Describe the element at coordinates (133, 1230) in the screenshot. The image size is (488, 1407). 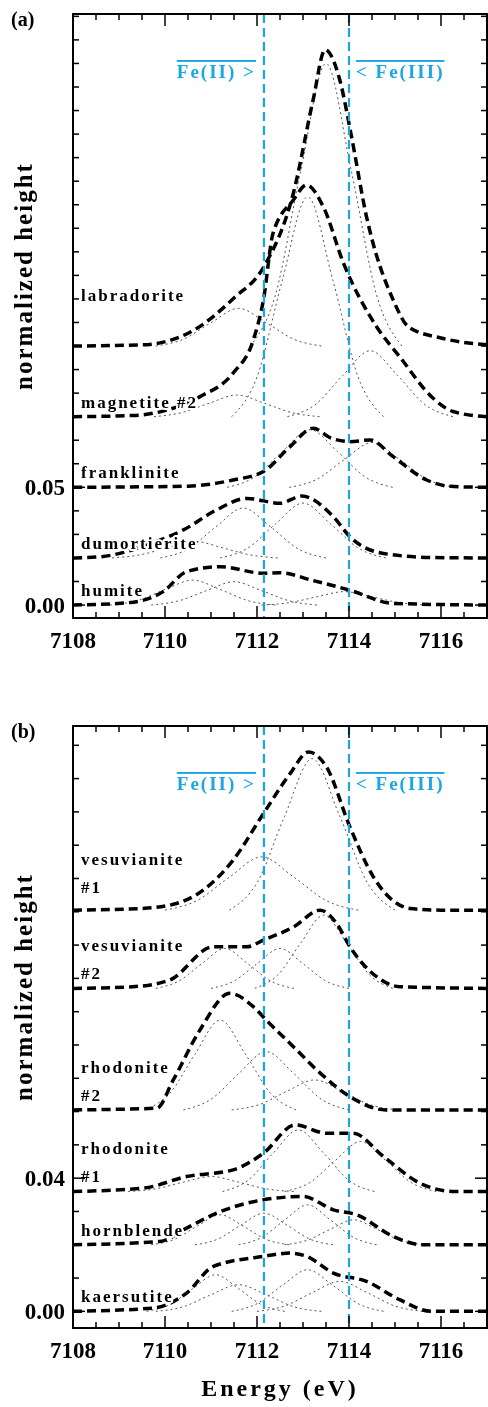
I see `series-label: hornblende` at that location.